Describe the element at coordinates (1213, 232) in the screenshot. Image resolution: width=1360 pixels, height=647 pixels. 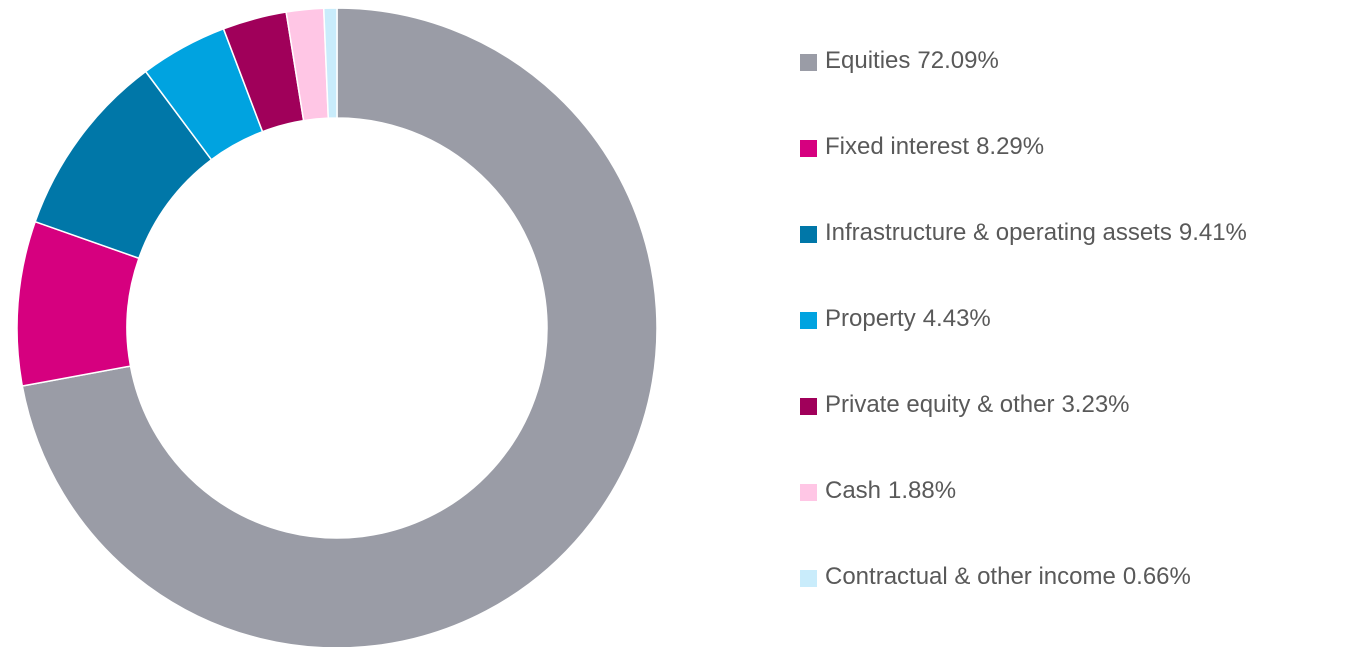
I see `legend-value: 9.41%` at that location.